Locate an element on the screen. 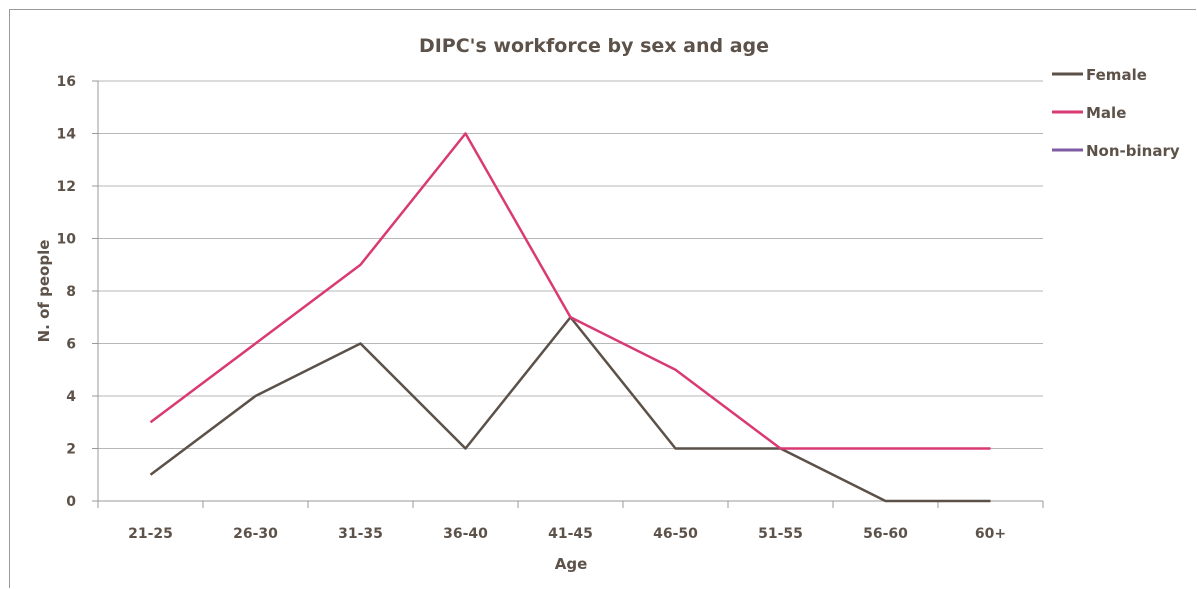 The image size is (1197, 589). y-tick-label: 2 is located at coordinates (71, 450).